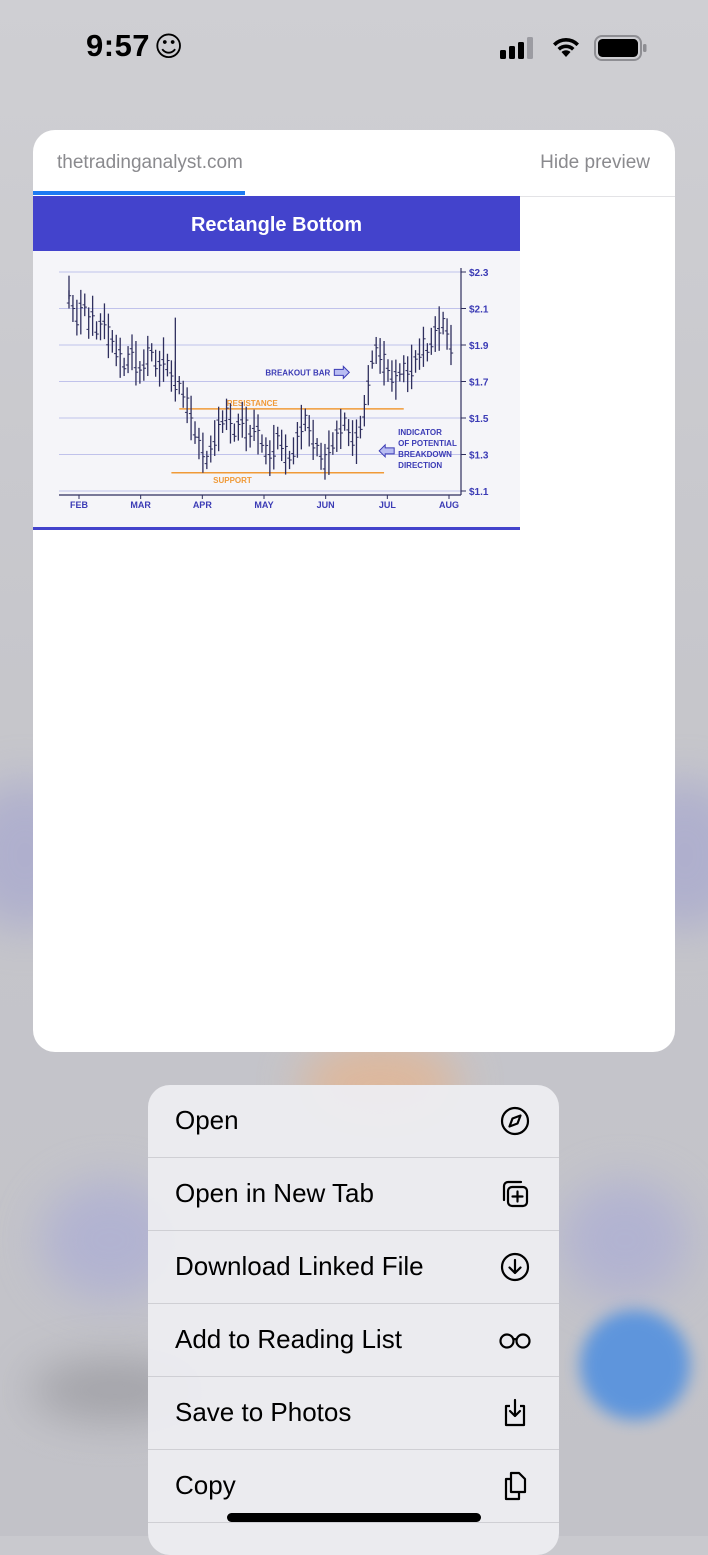  Describe the element at coordinates (353, 1413) in the screenshot. I see `menu-item-save-to-photos: Save to Photos` at that location.